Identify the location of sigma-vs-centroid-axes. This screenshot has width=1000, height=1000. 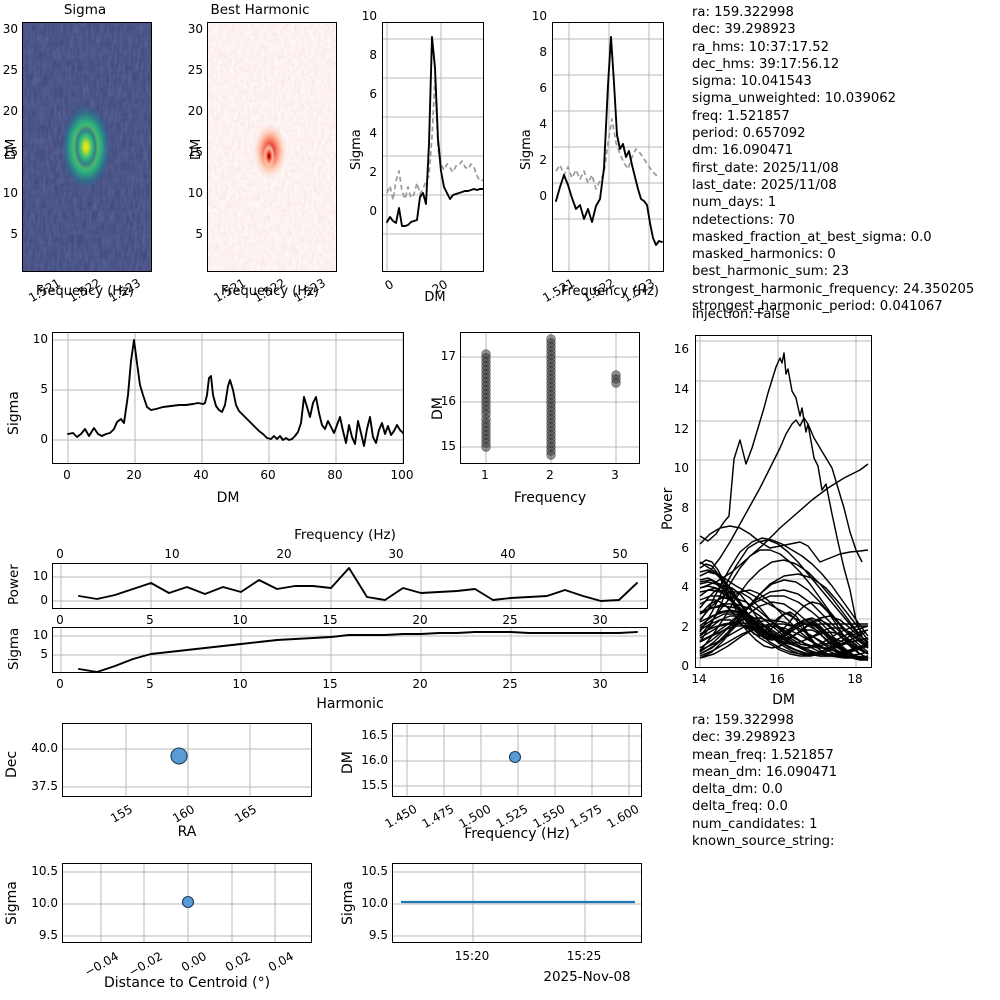
(187, 903).